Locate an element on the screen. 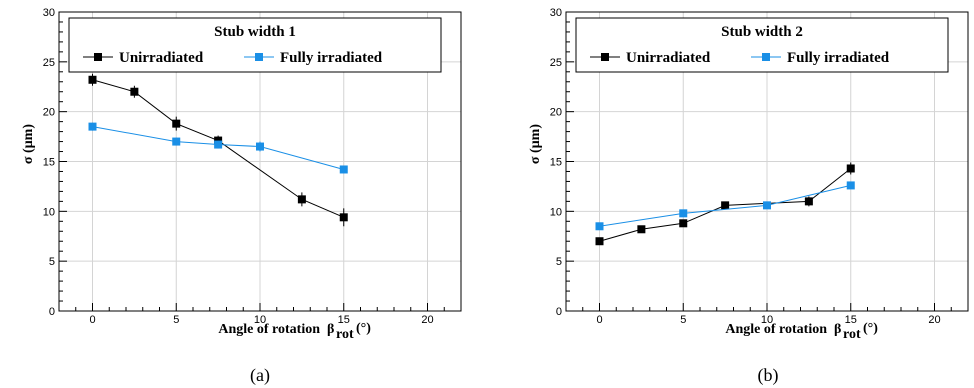  legend-title: Stub width 1 is located at coordinates (255, 32).